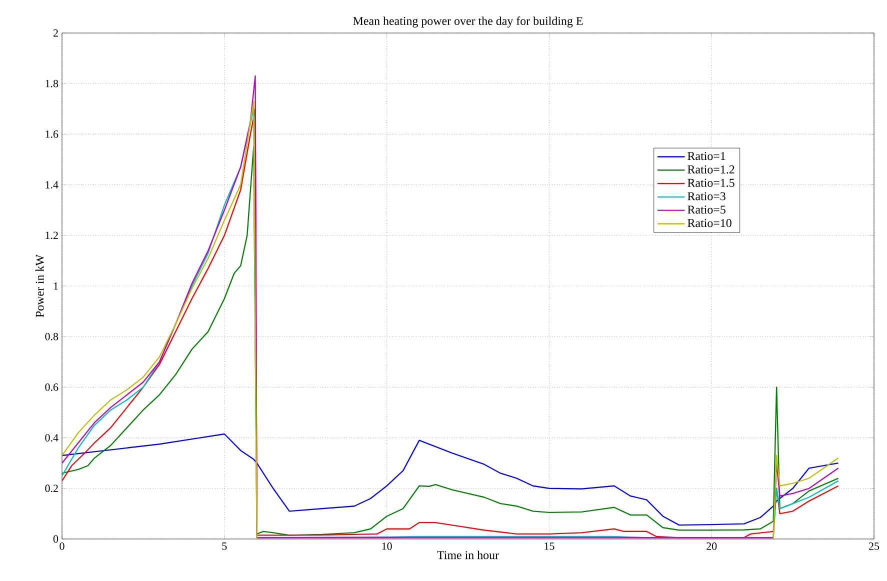  What do you see at coordinates (711, 182) in the screenshot?
I see `legend-label: Ratio=1.5` at bounding box center [711, 182].